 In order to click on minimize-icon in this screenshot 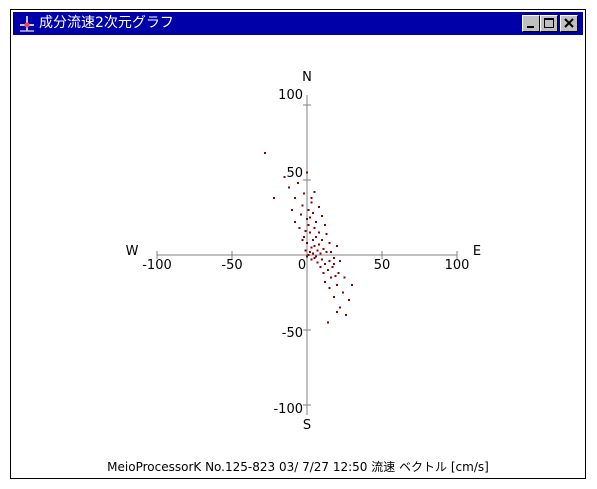, I will do `click(530, 27)`.